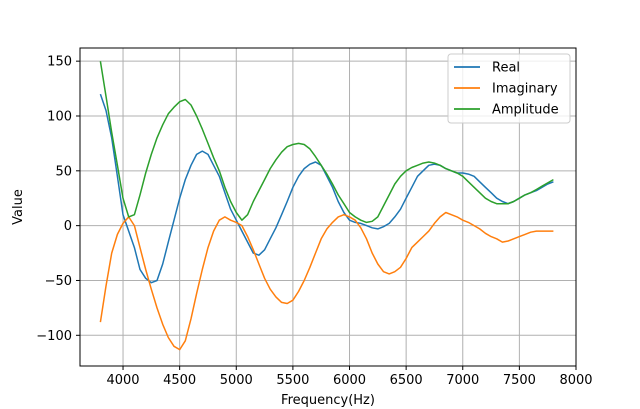  I want to click on legend-label-imaginary: Imaginary, so click(525, 89).